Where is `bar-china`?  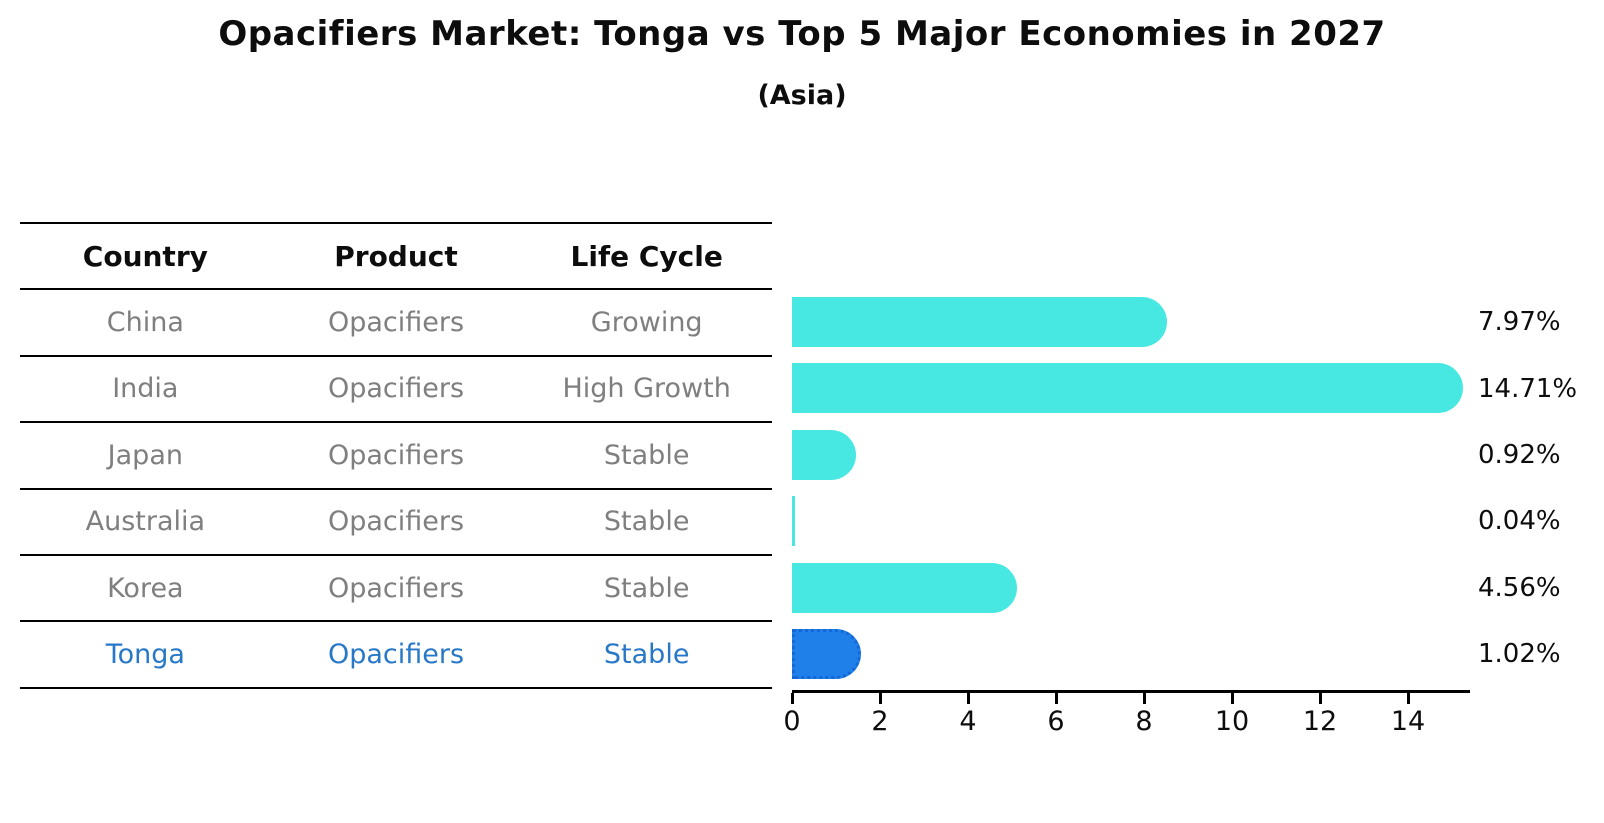 bar-china is located at coordinates (979, 321).